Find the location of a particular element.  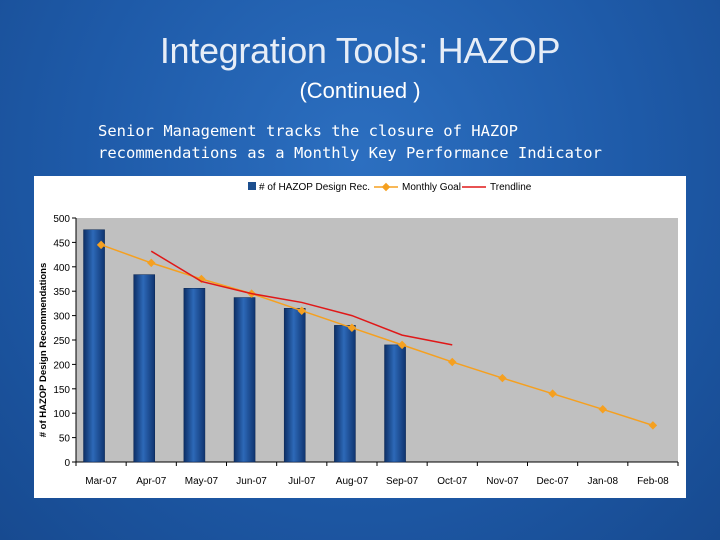

x-tick-label: Jun-07 is located at coordinates (251, 481).